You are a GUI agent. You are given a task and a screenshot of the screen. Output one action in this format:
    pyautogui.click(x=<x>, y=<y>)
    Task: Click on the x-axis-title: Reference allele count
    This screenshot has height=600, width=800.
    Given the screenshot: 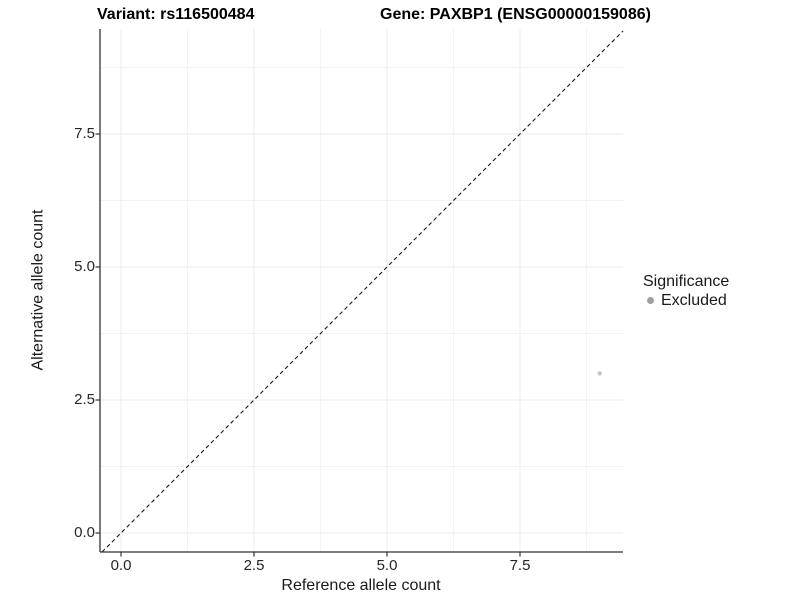 What is the action you would take?
    pyautogui.click(x=361, y=585)
    